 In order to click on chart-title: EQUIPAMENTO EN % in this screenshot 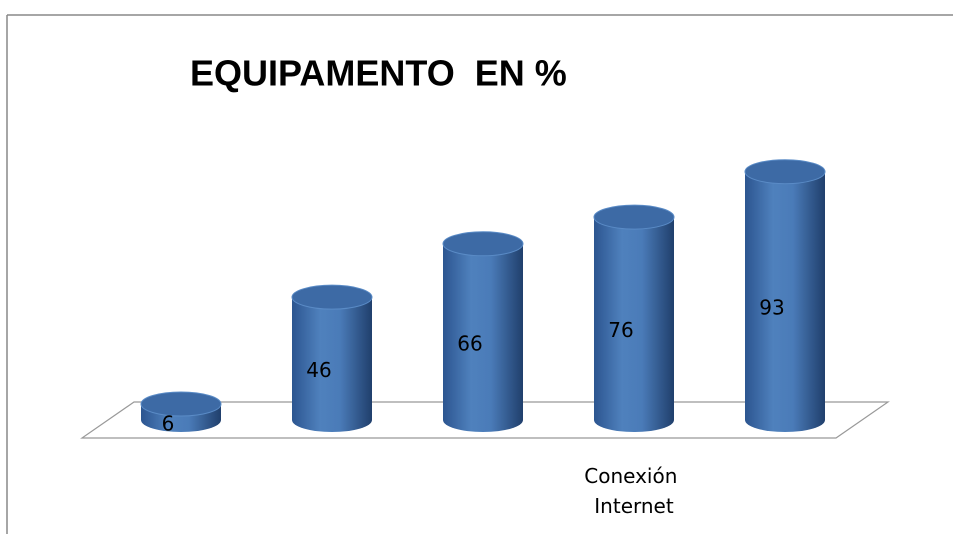, I will do `click(378, 73)`.